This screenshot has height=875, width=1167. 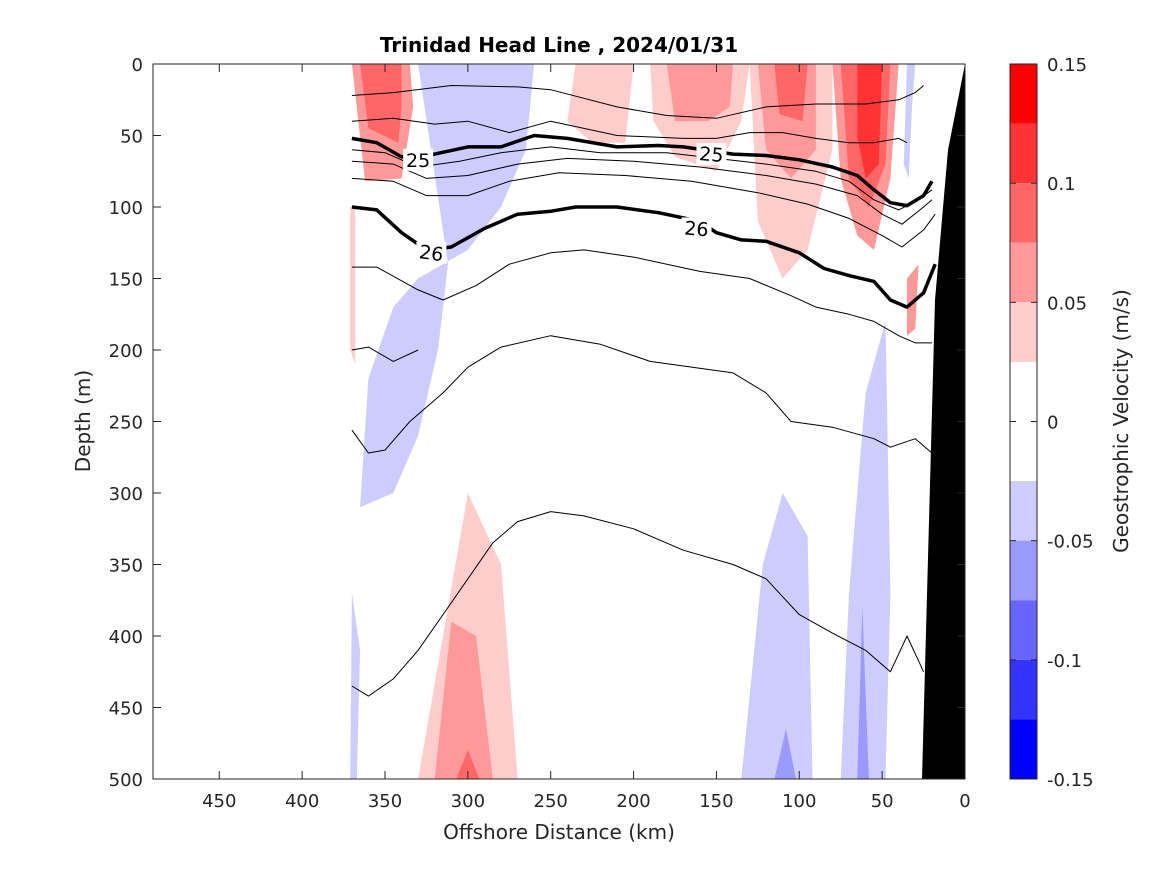 I want to click on colorbar-tick-label: 0, so click(x=1052, y=423).